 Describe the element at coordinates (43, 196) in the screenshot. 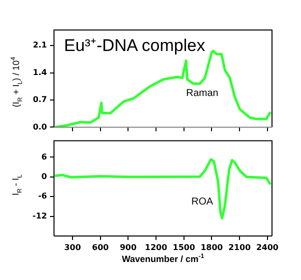

I see `y-tick-label: -6` at that location.